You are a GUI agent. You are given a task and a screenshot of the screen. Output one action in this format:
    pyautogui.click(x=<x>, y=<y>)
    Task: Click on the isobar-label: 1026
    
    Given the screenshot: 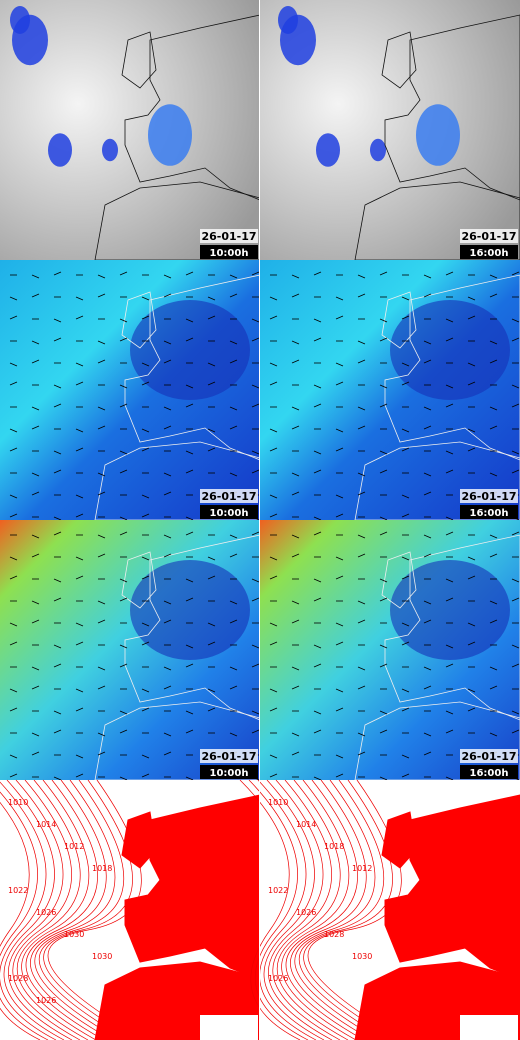 What is the action you would take?
    pyautogui.click(x=46, y=912)
    